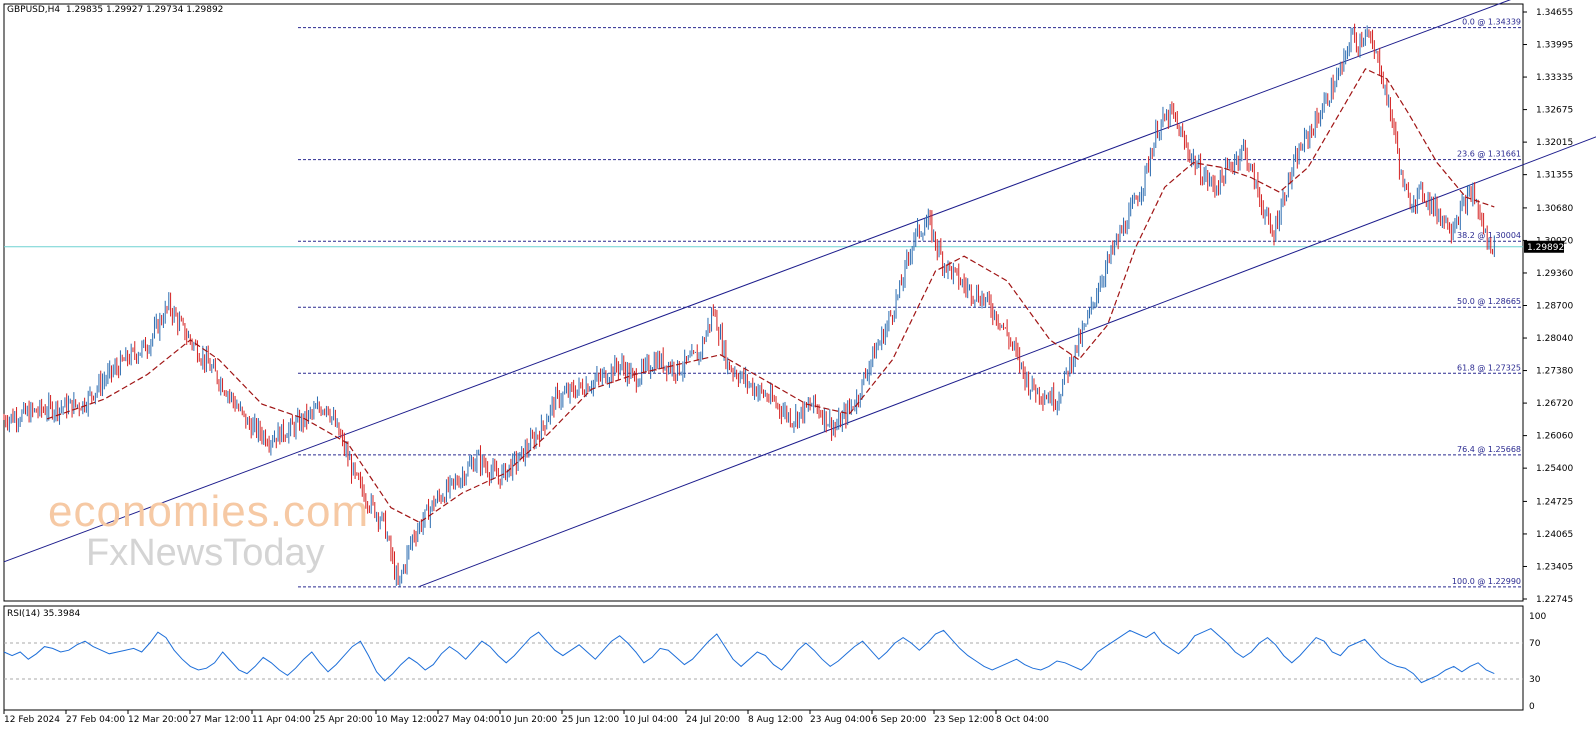 The width and height of the screenshot is (1596, 747). What do you see at coordinates (209, 511) in the screenshot?
I see `watermark-economies: economies.com` at bounding box center [209, 511].